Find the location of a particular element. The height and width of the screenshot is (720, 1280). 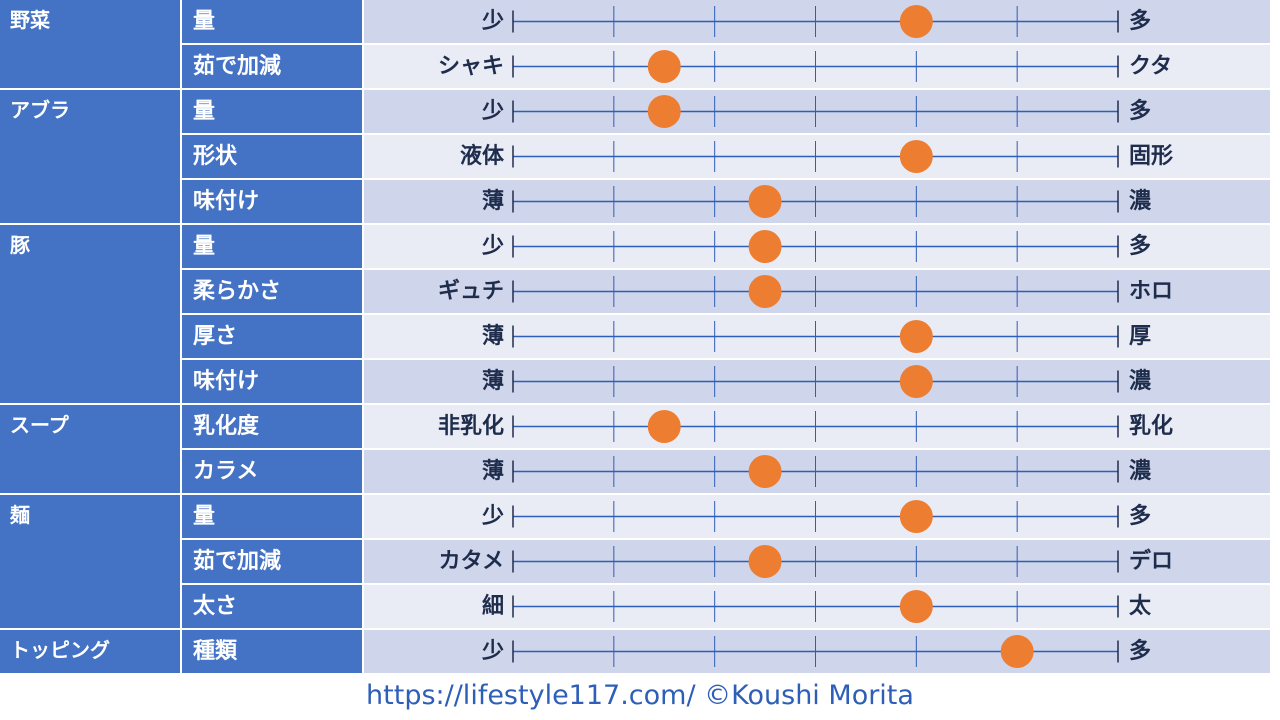

item-label: 乳化度 is located at coordinates (226, 426).